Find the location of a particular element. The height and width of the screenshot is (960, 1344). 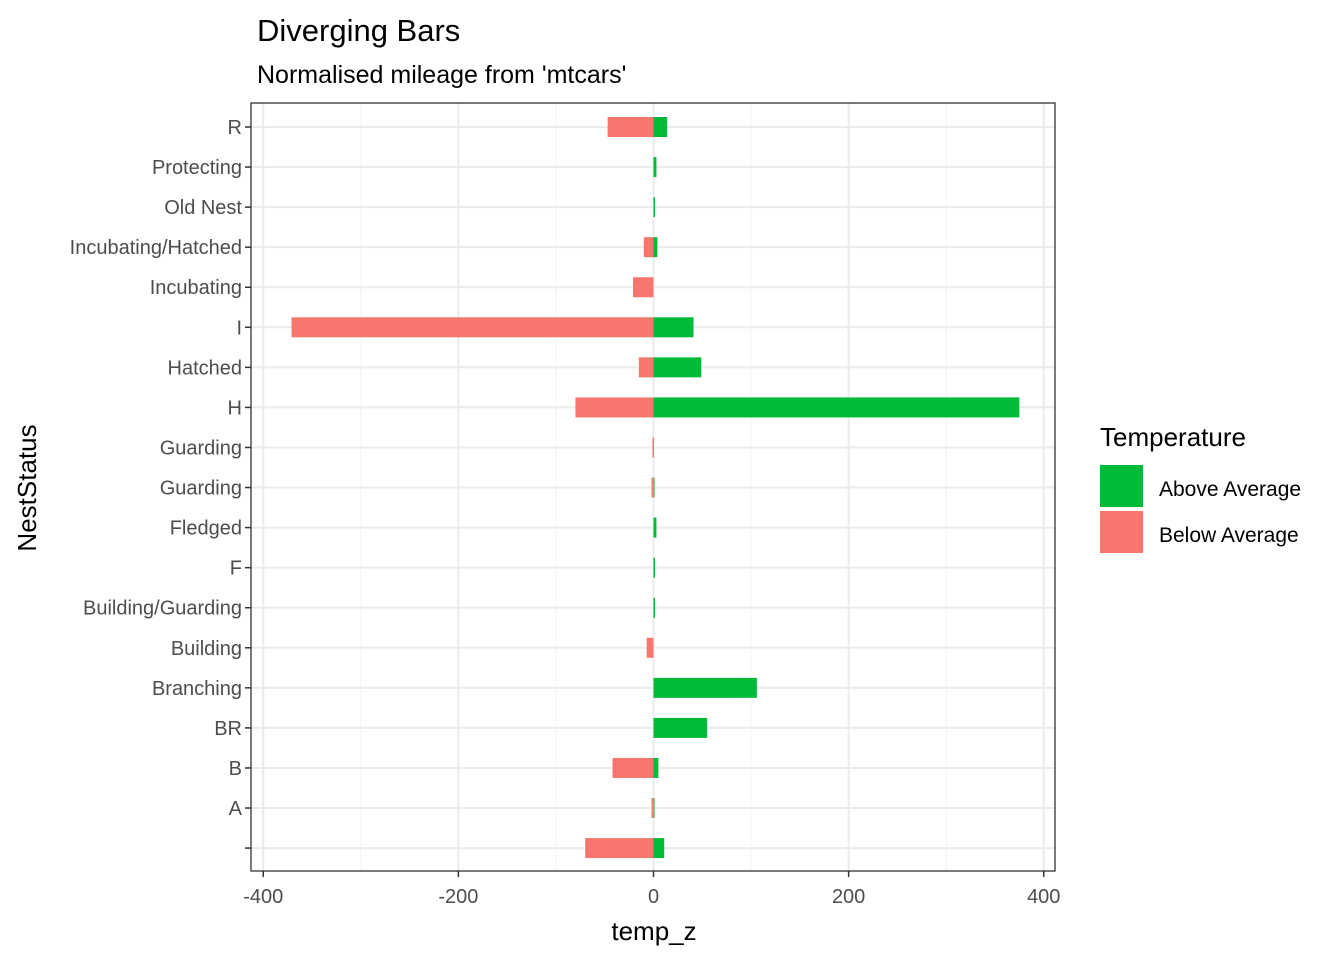

x-tick-label: -200 is located at coordinates (458, 897).